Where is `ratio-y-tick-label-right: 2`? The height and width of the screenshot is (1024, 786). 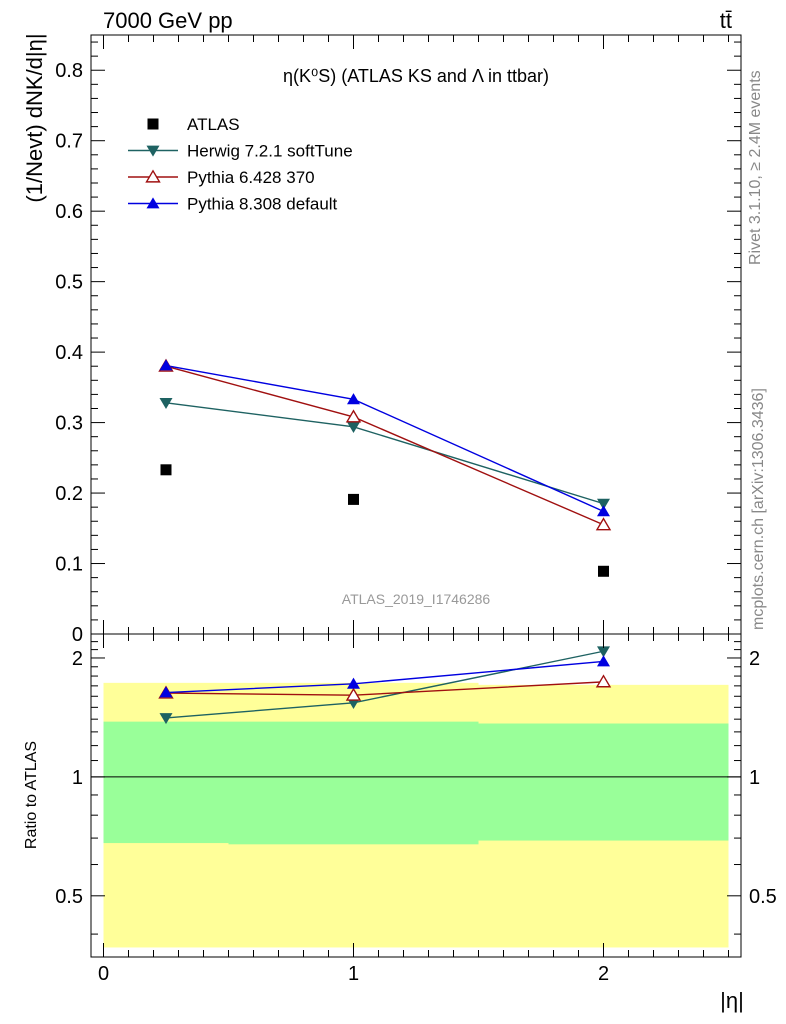
ratio-y-tick-label-right: 2 is located at coordinates (754, 659).